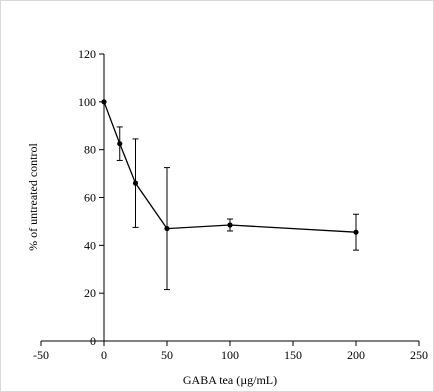  I want to click on y-tick-label: 120, so click(87, 54).